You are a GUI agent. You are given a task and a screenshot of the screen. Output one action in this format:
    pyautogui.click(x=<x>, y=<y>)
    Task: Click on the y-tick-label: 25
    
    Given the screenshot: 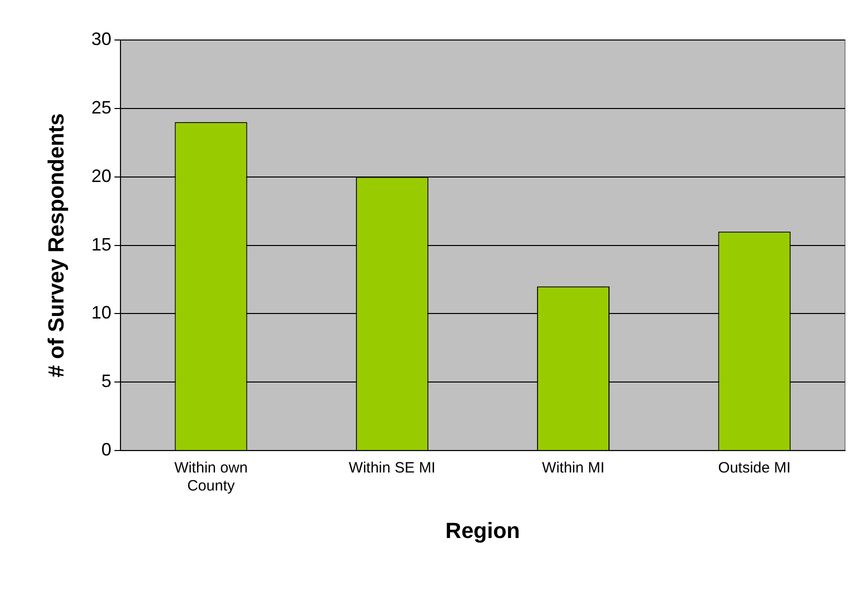 What is the action you would take?
    pyautogui.click(x=101, y=107)
    